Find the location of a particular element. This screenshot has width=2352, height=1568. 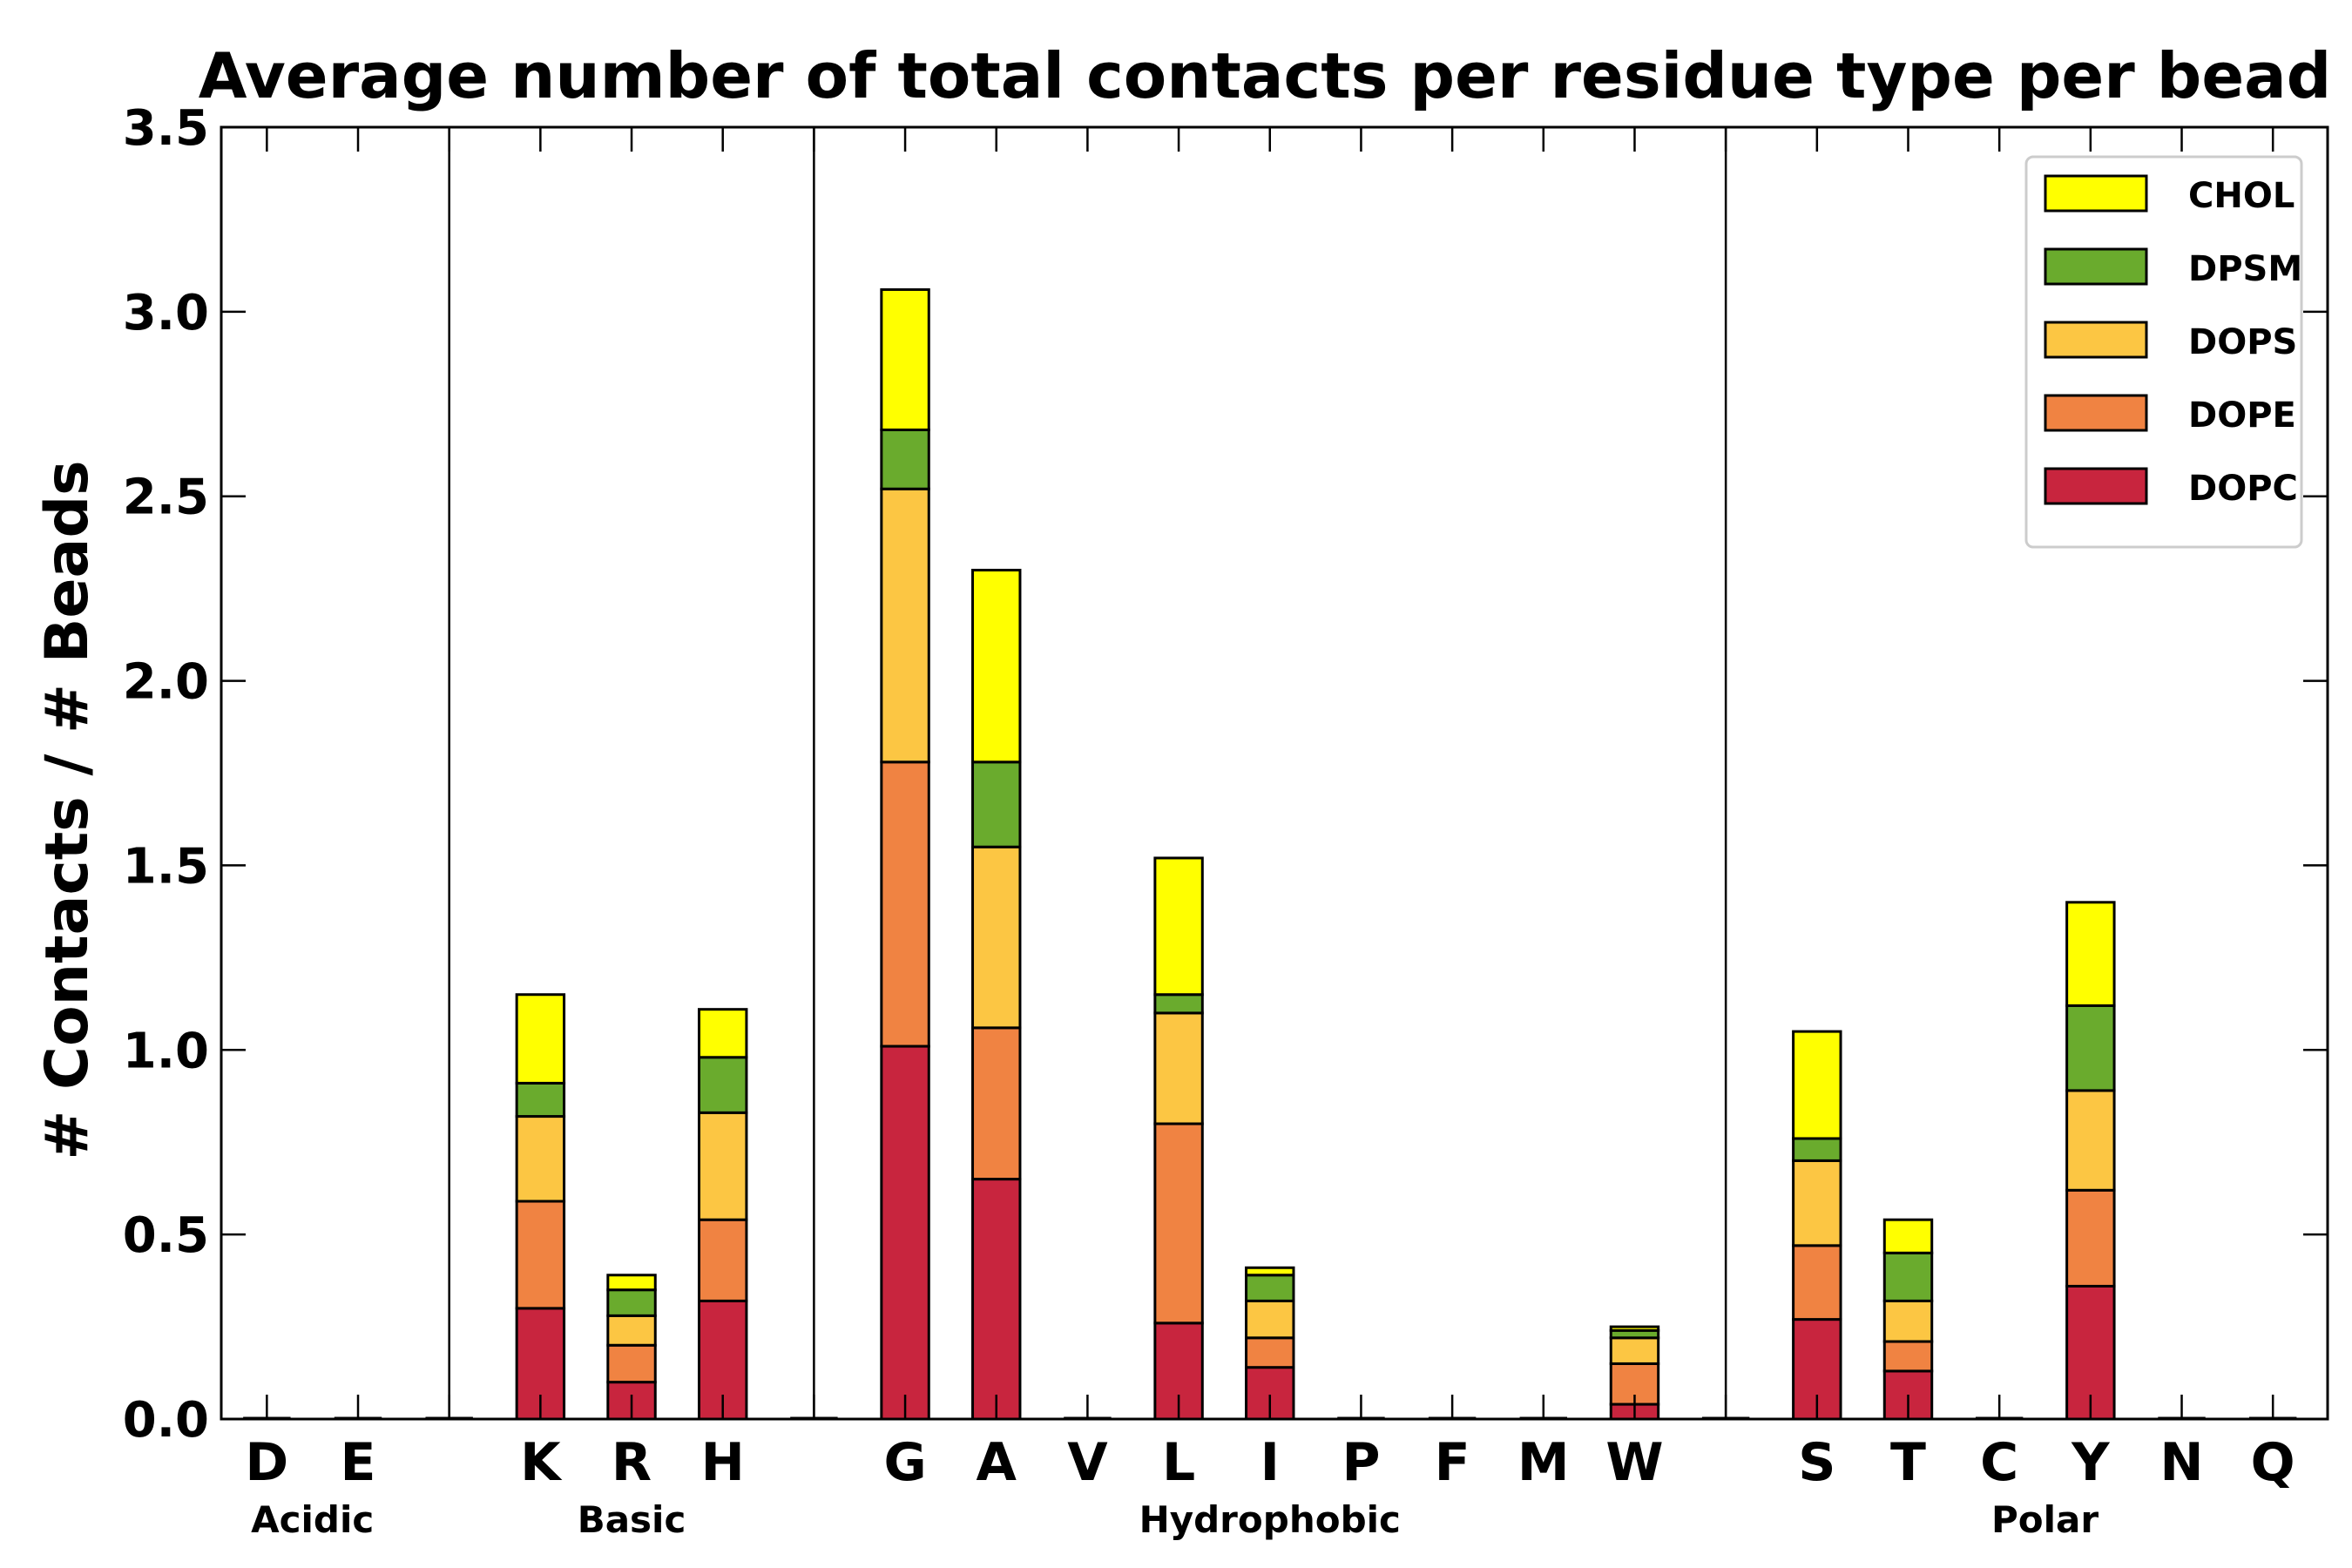

legend: CHOL DPSM DOPS DOPE DOPC is located at coordinates (2163, 352).